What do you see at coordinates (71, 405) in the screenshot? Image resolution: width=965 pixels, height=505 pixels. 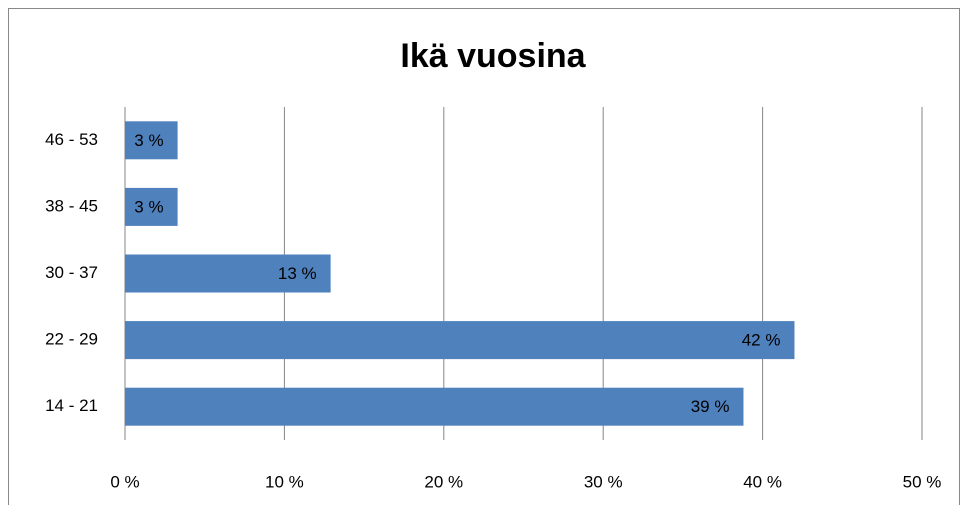 I see `y-tick-label: 14 - 21` at bounding box center [71, 405].